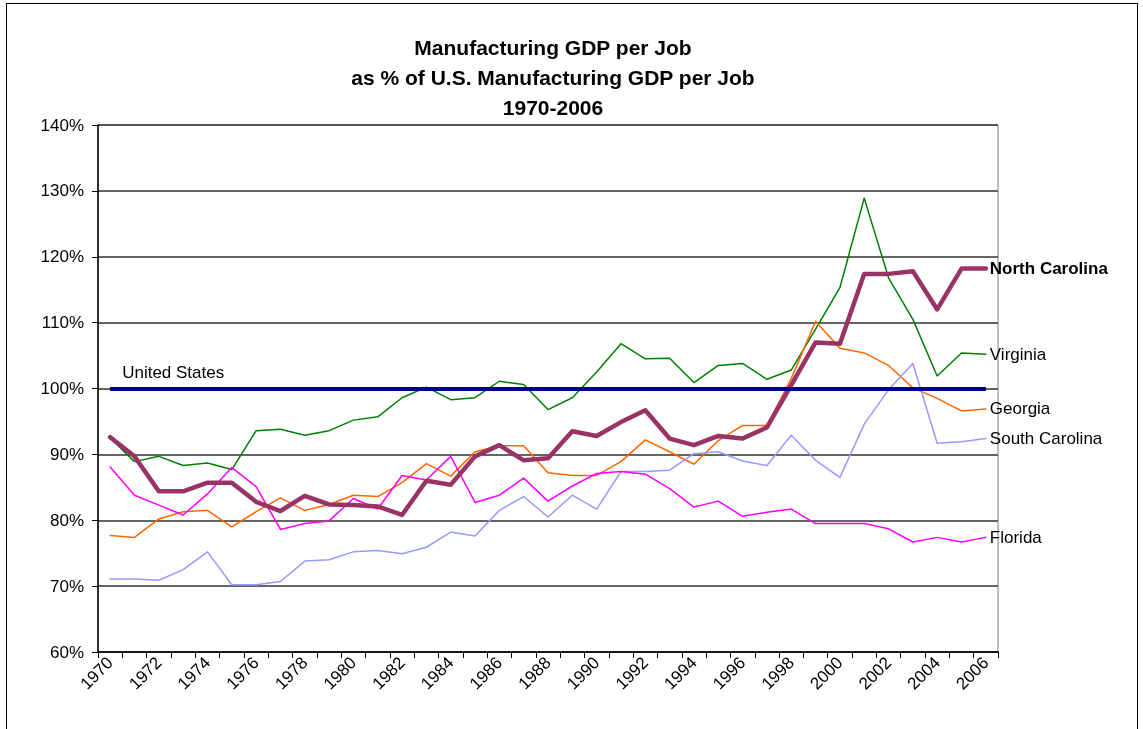 The width and height of the screenshot is (1143, 729). Describe the element at coordinates (66, 520) in the screenshot. I see `y-tick-label: 80%` at that location.